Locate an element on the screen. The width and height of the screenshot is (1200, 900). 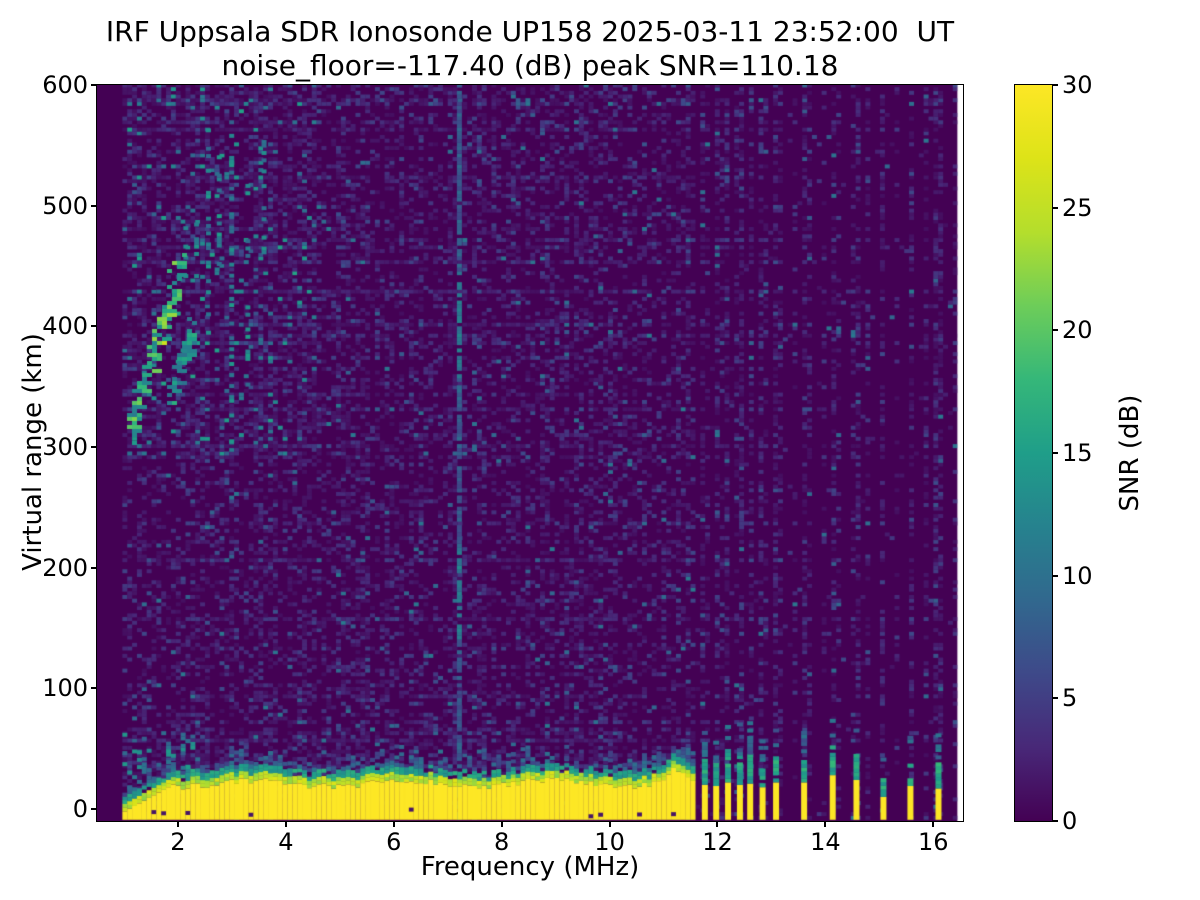
colorbar-gradient is located at coordinates (1033, 453).